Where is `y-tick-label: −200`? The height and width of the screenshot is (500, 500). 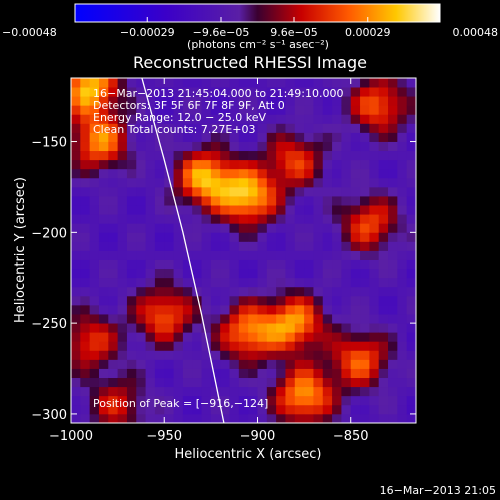 y-tick-label: −200 is located at coordinates (49, 233).